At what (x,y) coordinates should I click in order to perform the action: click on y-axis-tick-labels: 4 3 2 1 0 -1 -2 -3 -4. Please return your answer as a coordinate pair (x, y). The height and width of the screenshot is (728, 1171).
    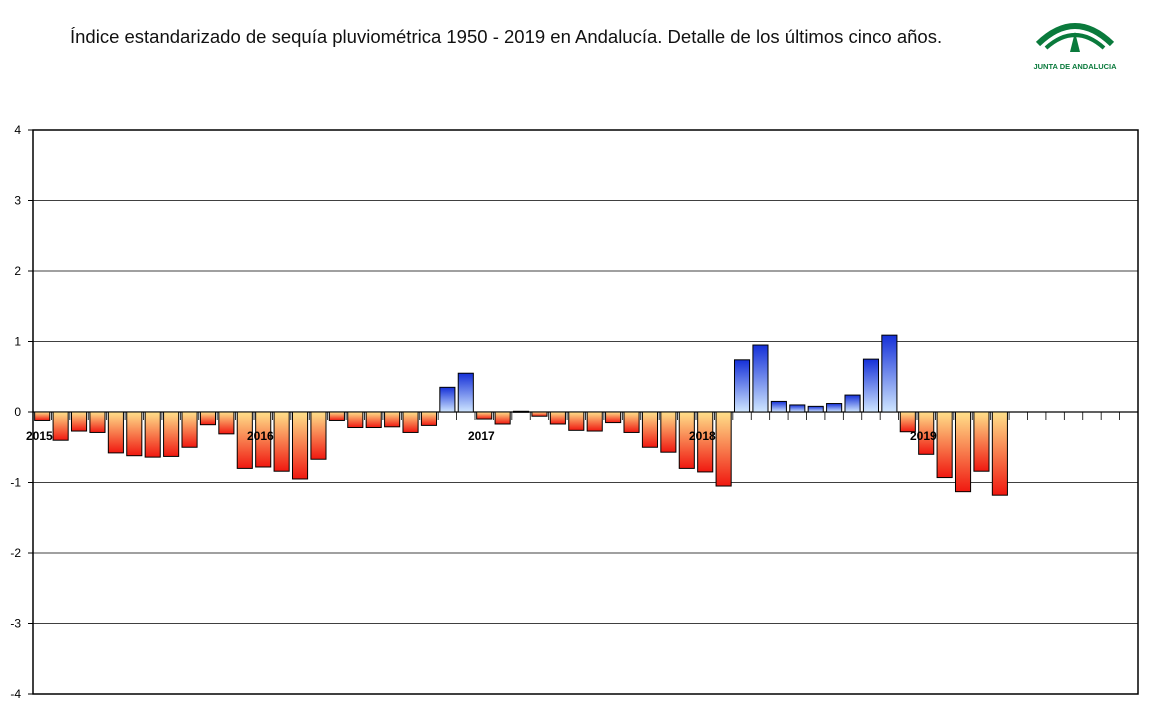
    Looking at the image, I should click on (15, 412).